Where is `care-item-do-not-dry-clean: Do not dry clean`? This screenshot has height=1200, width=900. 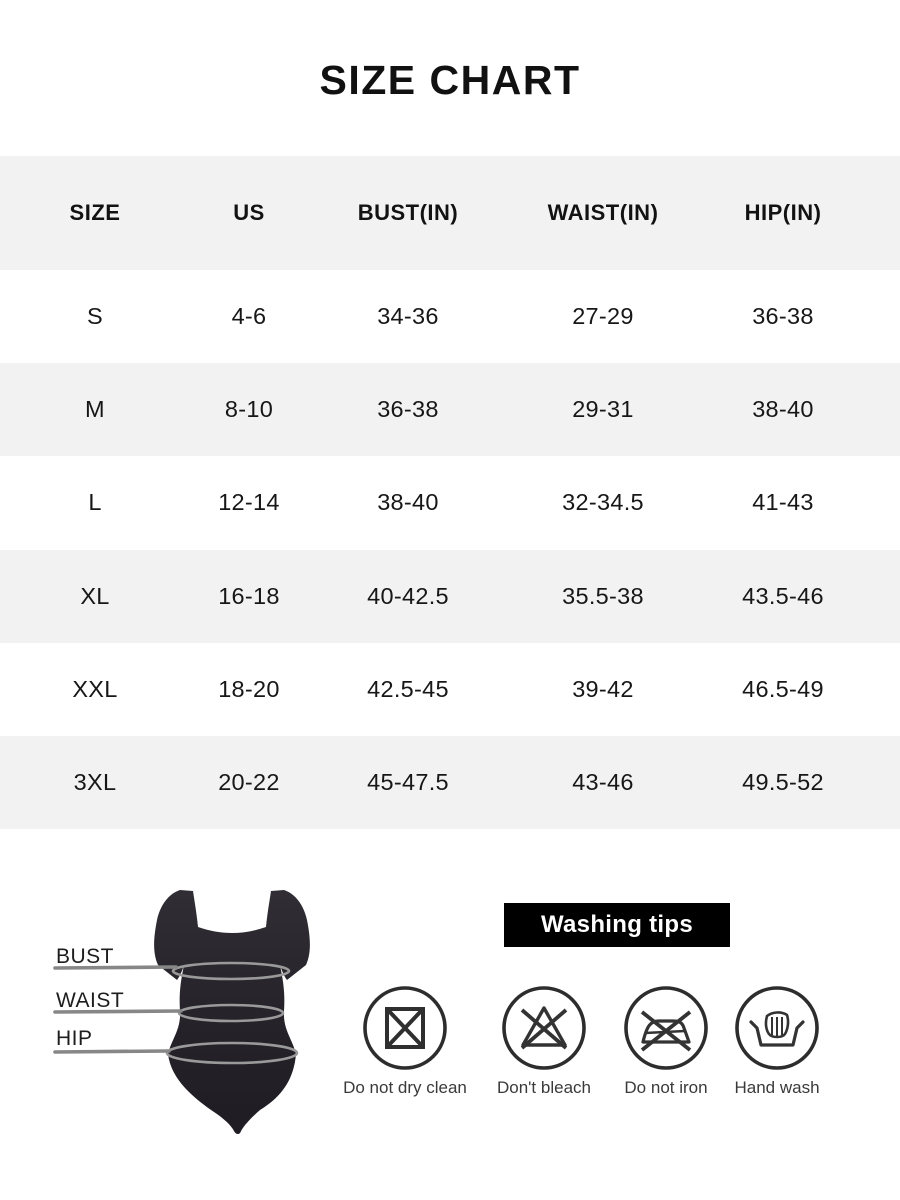 care-item-do-not-dry-clean: Do not dry clean is located at coordinates (405, 1040).